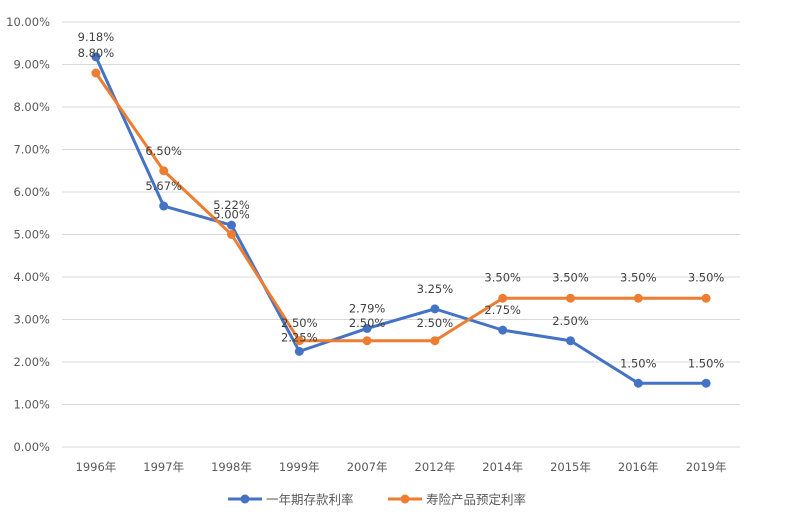 The width and height of the screenshot is (793, 526). Describe the element at coordinates (163, 186) in the screenshot. I see `data-label: 5.67%` at that location.